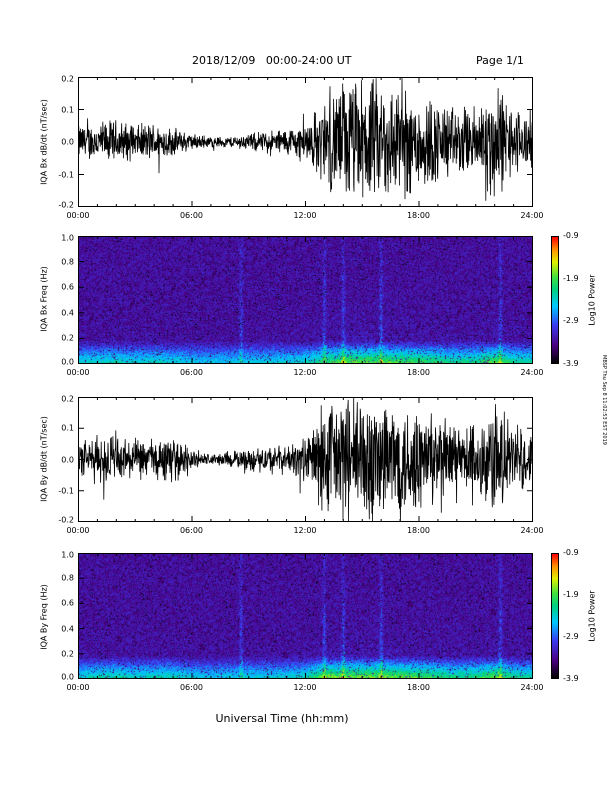 This screenshot has height=792, width=612. Describe the element at coordinates (44, 142) in the screenshot. I see `y-axis-label: IQA Bx dB/dt (nT/sec)` at that location.